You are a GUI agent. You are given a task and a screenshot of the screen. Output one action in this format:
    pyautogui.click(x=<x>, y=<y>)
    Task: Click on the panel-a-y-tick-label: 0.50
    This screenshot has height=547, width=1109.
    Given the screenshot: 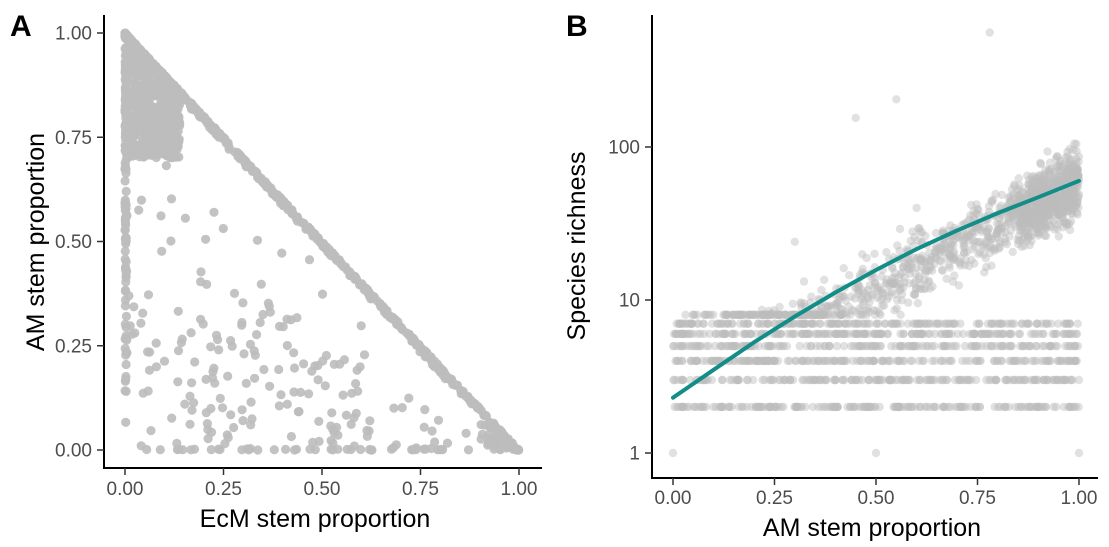 What is the action you would take?
    pyautogui.click(x=73, y=242)
    